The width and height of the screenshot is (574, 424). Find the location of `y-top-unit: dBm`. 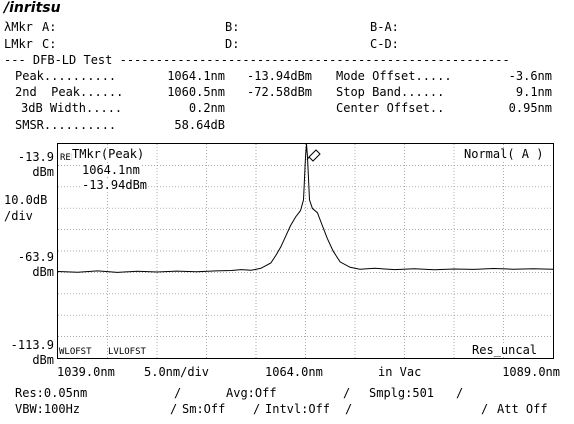

y-top-unit: dBm is located at coordinates (43, 172).